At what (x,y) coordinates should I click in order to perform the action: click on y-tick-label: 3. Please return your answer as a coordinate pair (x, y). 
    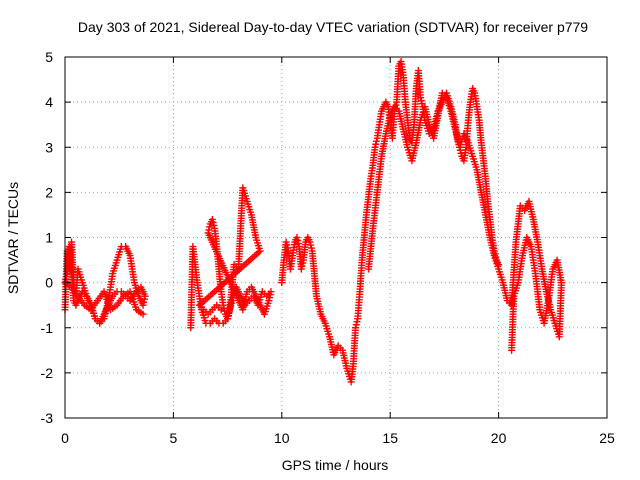
    Looking at the image, I should click on (49, 147).